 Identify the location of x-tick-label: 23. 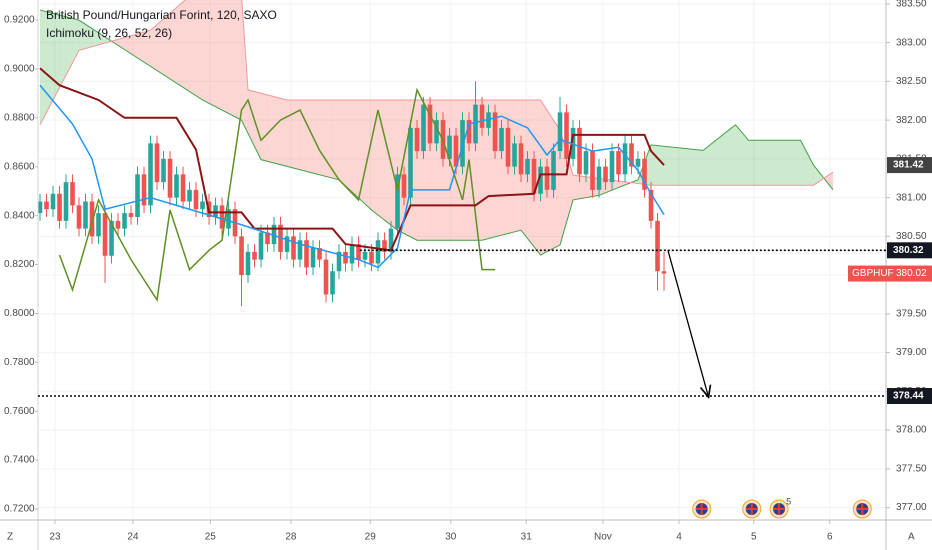
(55, 537).